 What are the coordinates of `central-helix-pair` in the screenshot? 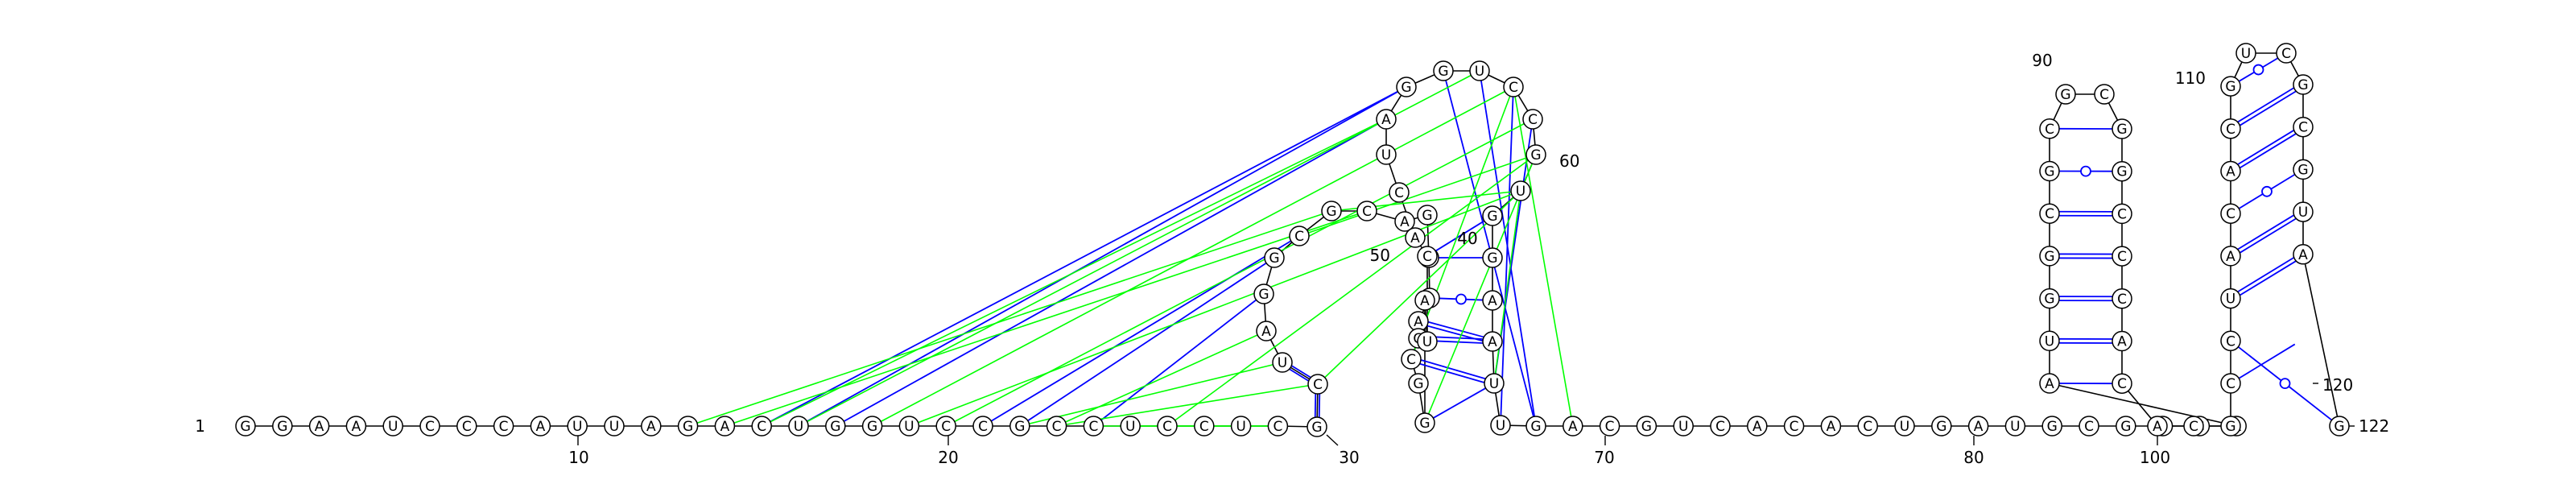 It's located at (1460, 236).